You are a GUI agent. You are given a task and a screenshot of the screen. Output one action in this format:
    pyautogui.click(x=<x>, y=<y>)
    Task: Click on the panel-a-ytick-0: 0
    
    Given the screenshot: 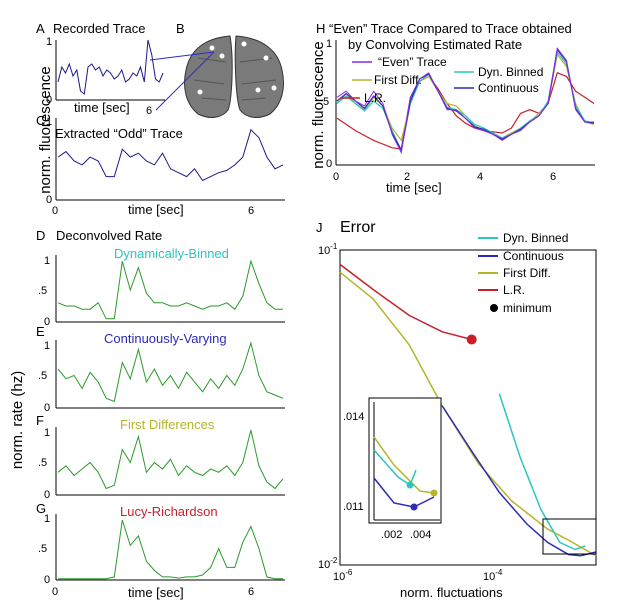 What is the action you would take?
    pyautogui.click(x=49, y=100)
    